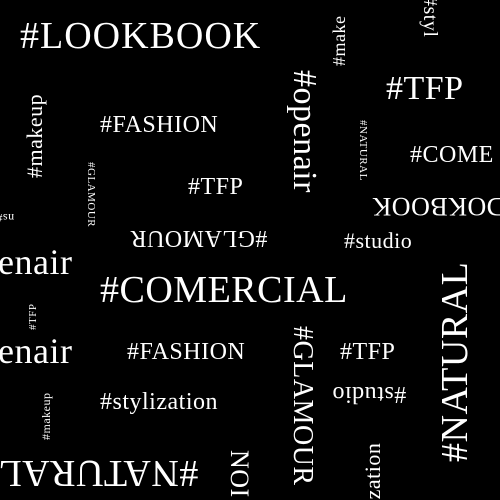 This screenshot has height=500, width=500. What do you see at coordinates (372, 471) in the screenshot?
I see `hashtag-stylization-bottom: ization` at bounding box center [372, 471].